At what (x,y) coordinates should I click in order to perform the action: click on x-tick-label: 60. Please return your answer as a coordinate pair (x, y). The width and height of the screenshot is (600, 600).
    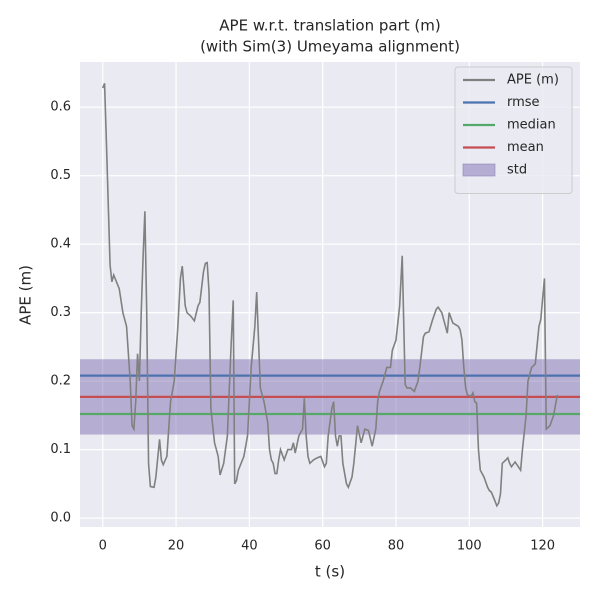
    Looking at the image, I should click on (322, 546).